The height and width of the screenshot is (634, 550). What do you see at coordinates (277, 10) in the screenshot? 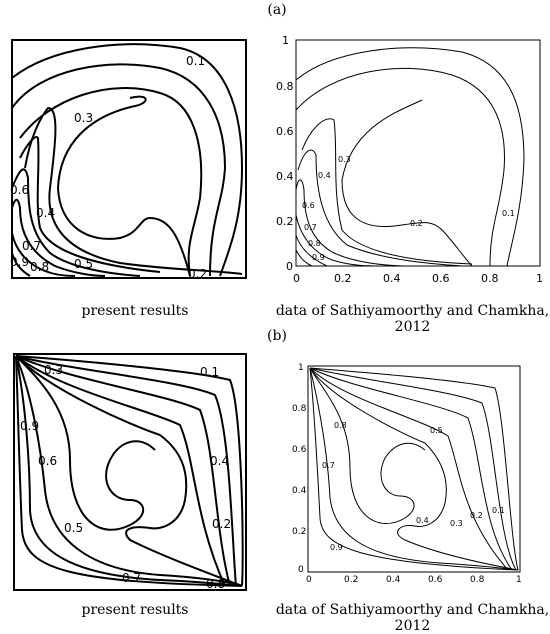
I see `panel-a-label: (a)` at bounding box center [277, 10].